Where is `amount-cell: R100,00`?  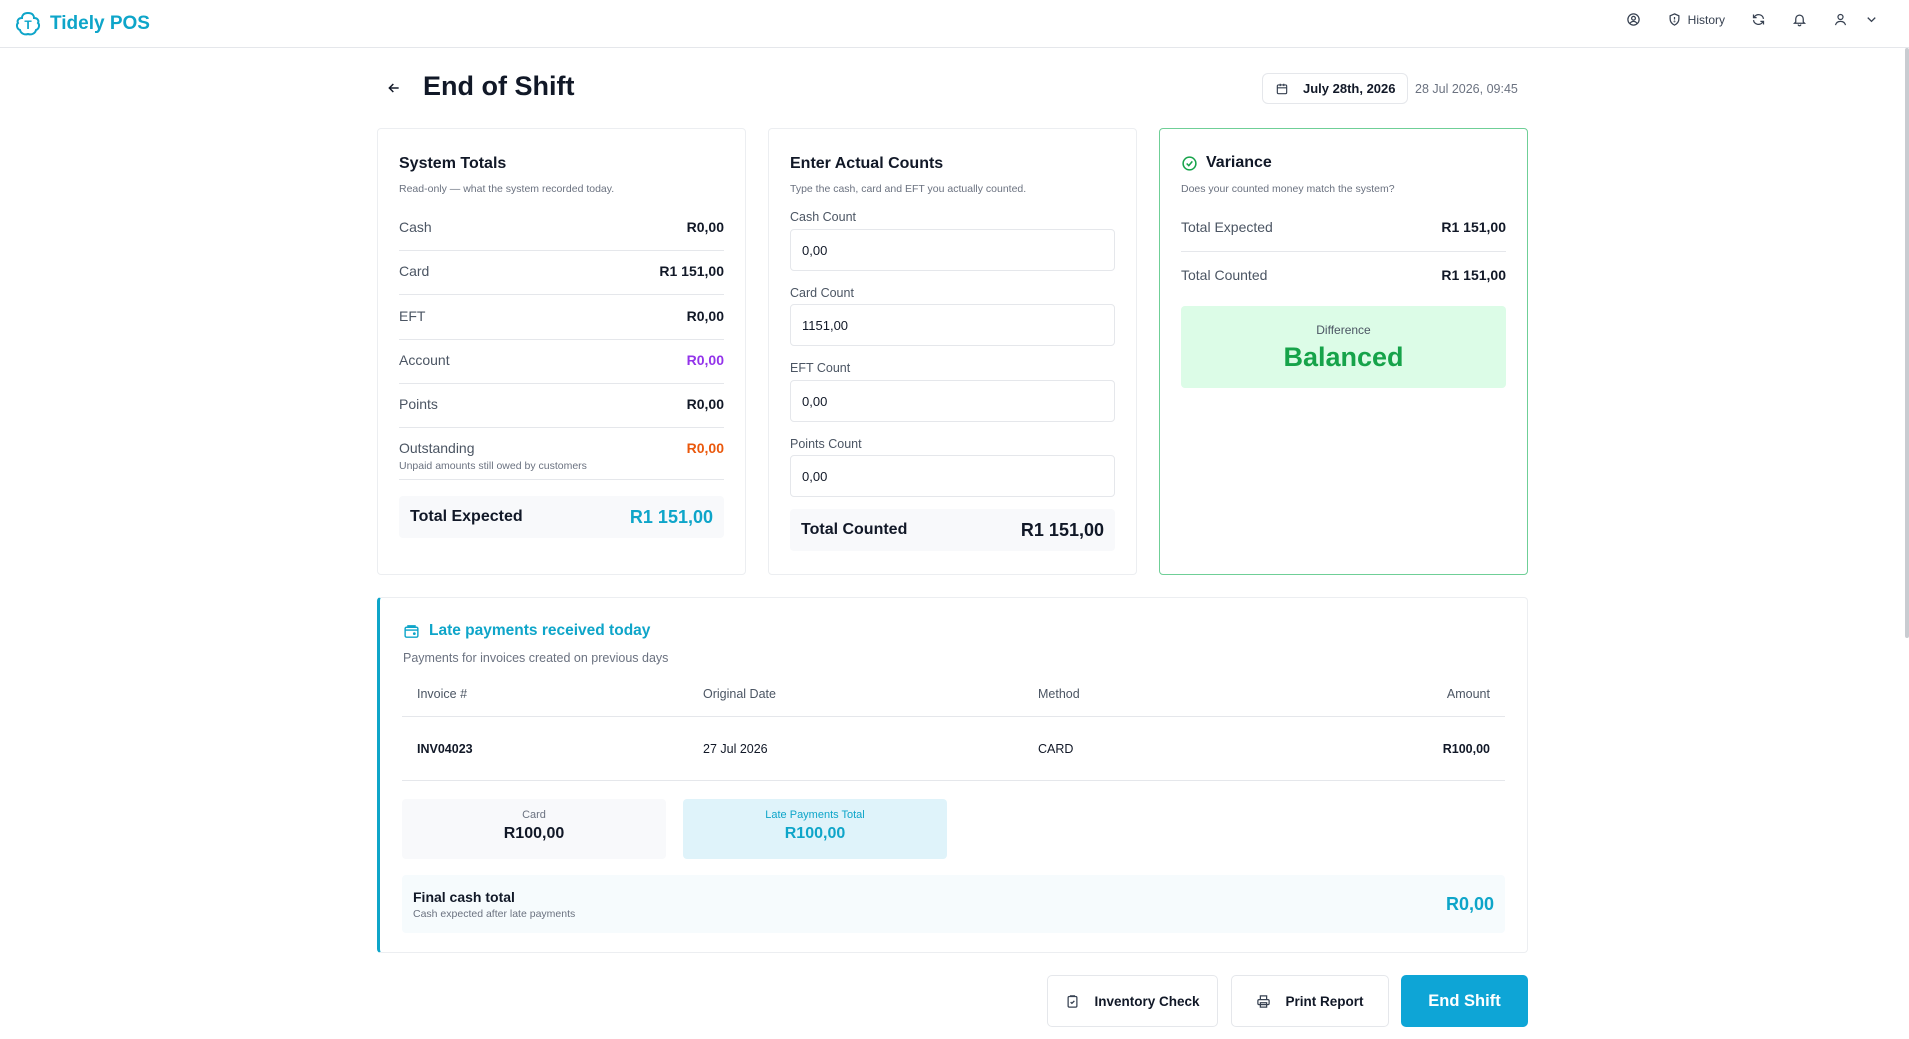
amount-cell: R100,00 is located at coordinates (1466, 748).